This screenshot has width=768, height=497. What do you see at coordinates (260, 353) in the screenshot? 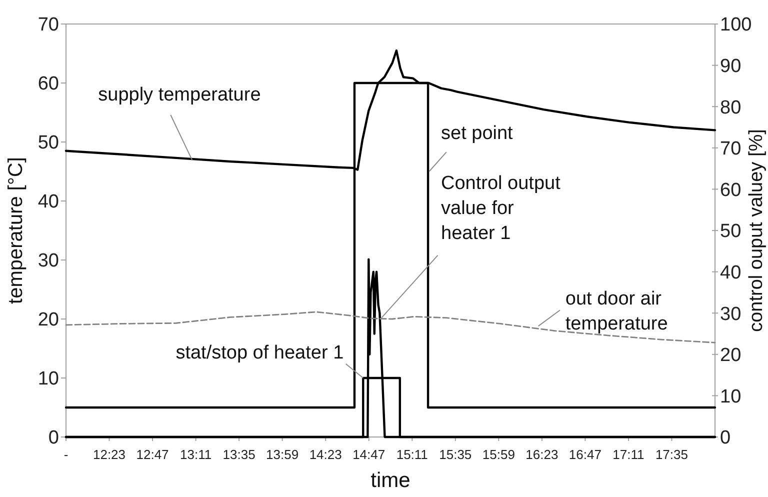
I see `series-label: stat/stop of heater 1` at bounding box center [260, 353].